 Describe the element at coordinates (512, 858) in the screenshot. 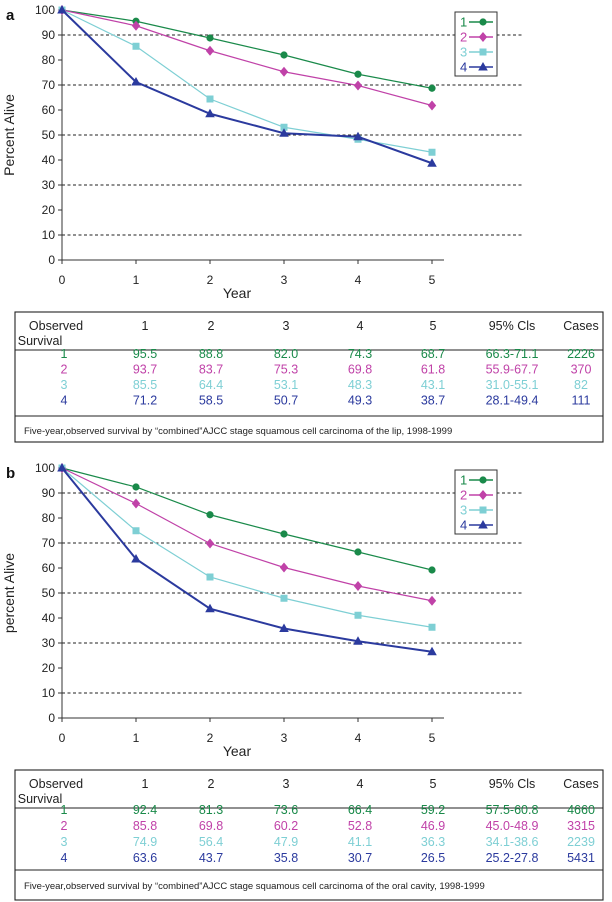

I see `table-cell: 25.2-27.8` at that location.